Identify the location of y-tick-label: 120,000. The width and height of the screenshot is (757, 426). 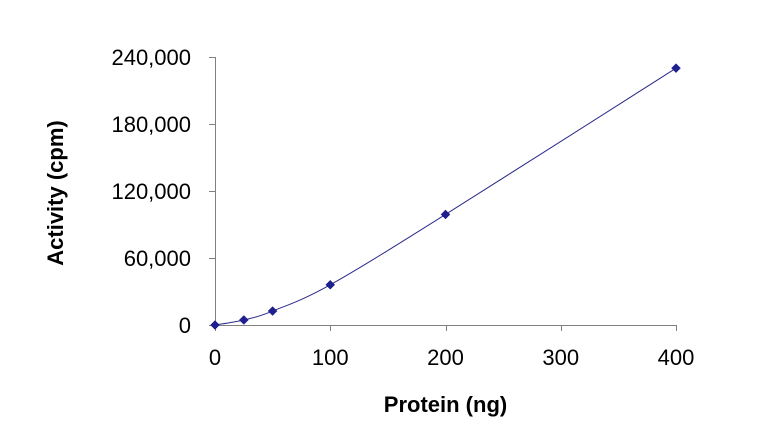
(151, 191).